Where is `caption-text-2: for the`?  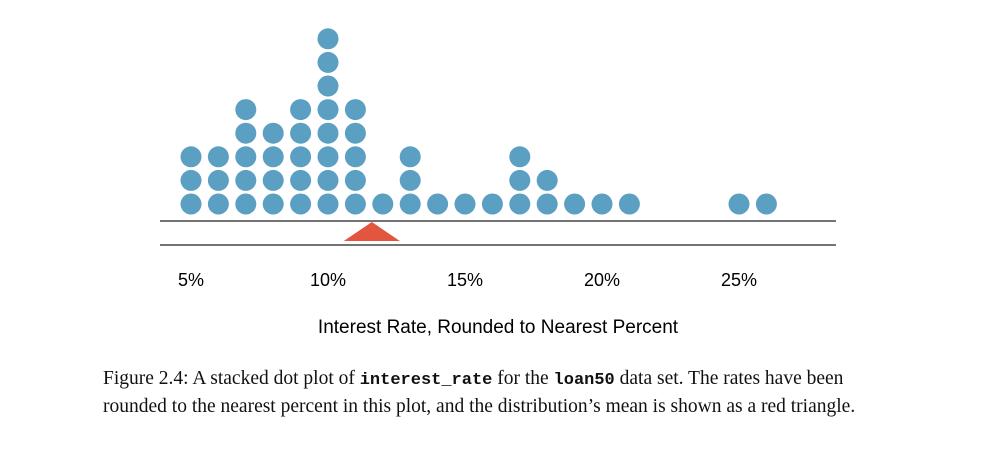
caption-text-2: for the is located at coordinates (523, 378).